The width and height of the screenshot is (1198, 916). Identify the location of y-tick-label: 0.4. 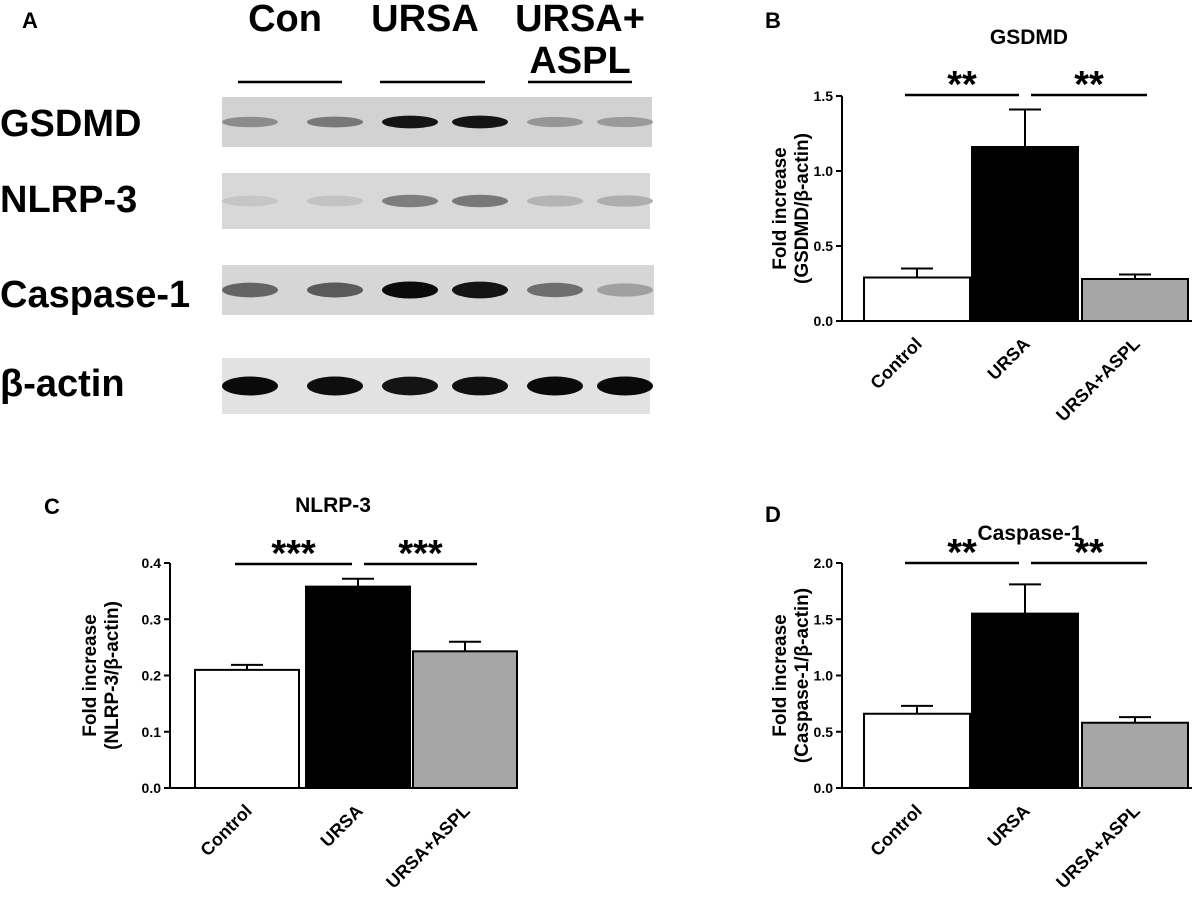
(152, 563).